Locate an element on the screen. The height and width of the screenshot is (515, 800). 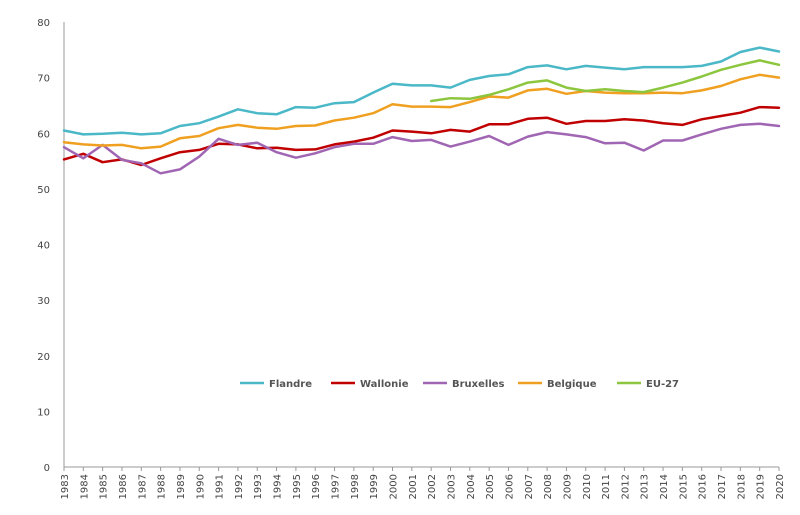
x-tick-label: 1988 is located at coordinates (162, 486).